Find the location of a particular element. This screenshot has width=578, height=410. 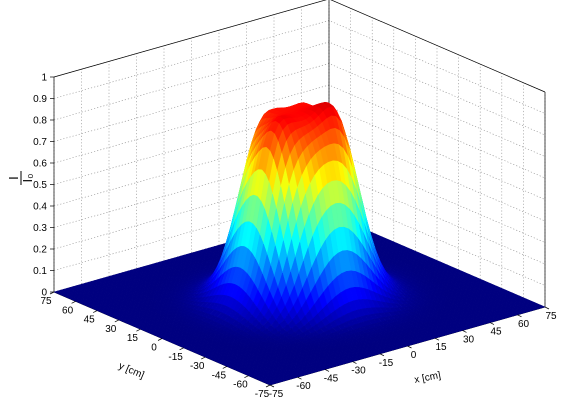

z-axis-label-denominator: I₀ is located at coordinates (27, 177).